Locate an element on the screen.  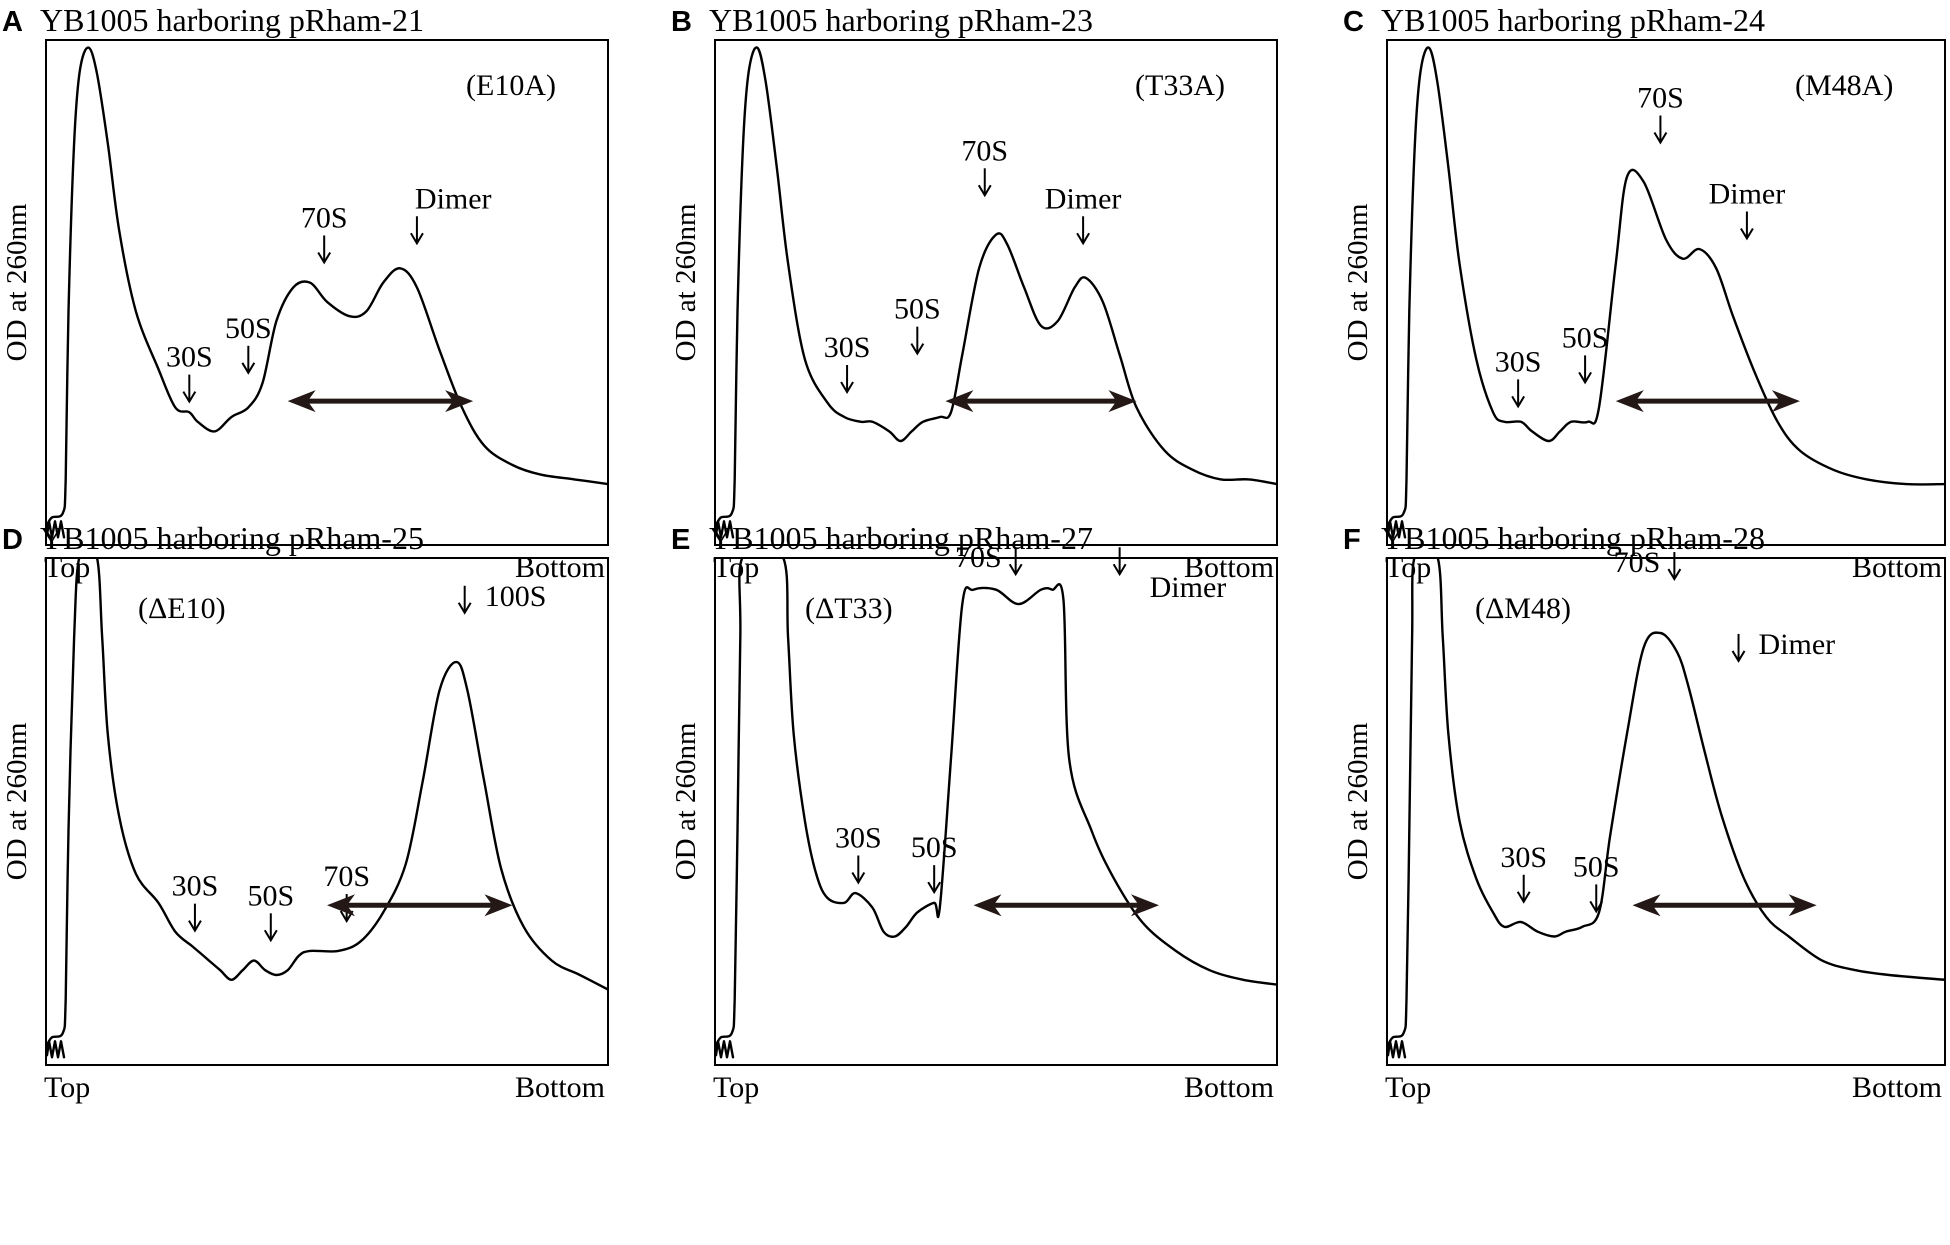
mutation-label: (ΔT33) is located at coordinates (849, 608).